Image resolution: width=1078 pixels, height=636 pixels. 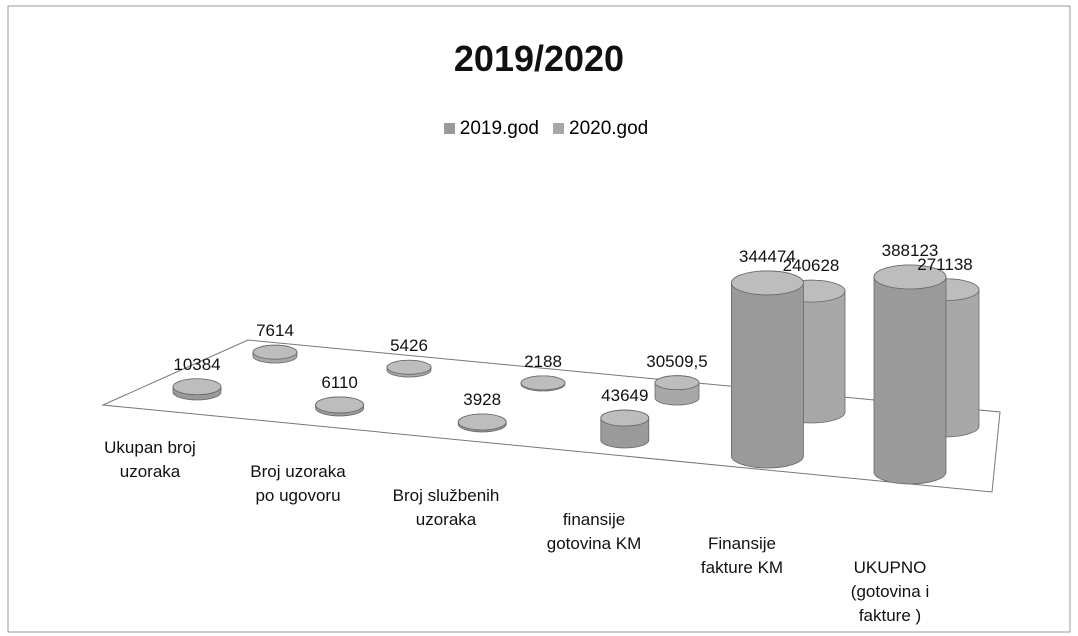 What do you see at coordinates (677, 361) in the screenshot?
I see `value-label: 30509,5` at bounding box center [677, 361].